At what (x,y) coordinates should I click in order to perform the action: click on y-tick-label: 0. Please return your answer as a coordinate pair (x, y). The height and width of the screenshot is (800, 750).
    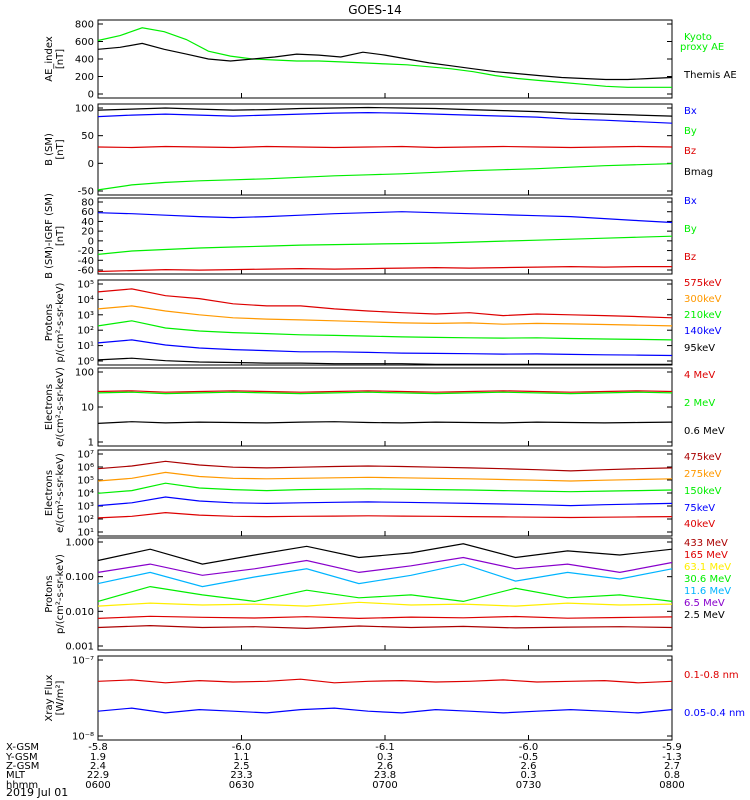
    Looking at the image, I should click on (91, 95).